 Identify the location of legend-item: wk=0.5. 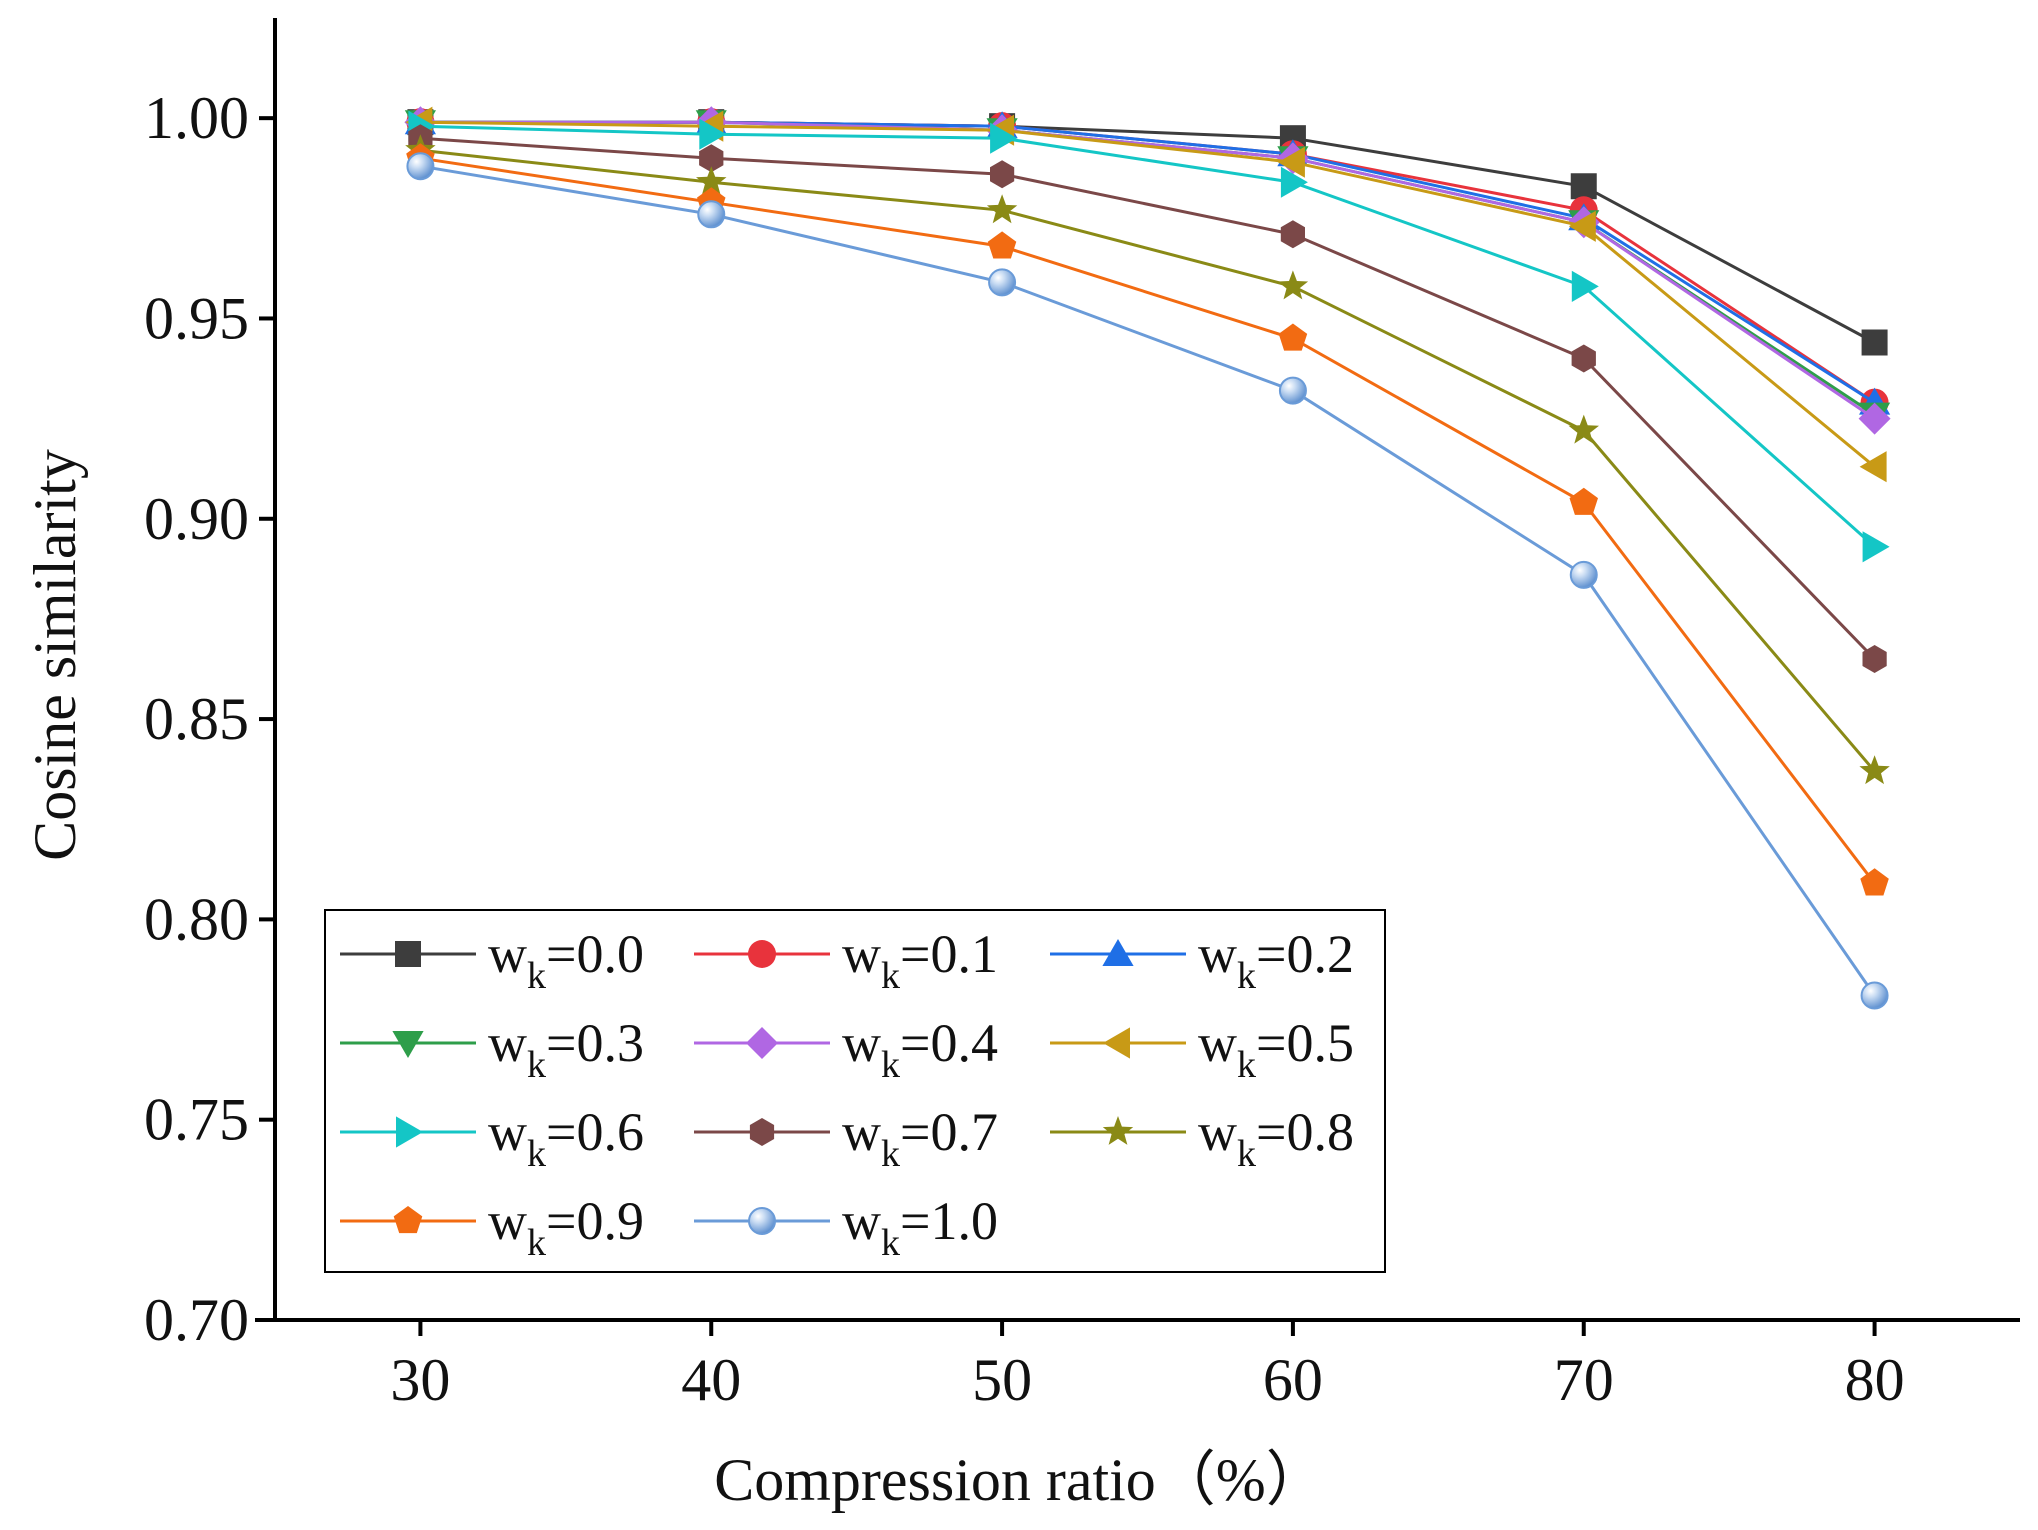
(1202, 1049).